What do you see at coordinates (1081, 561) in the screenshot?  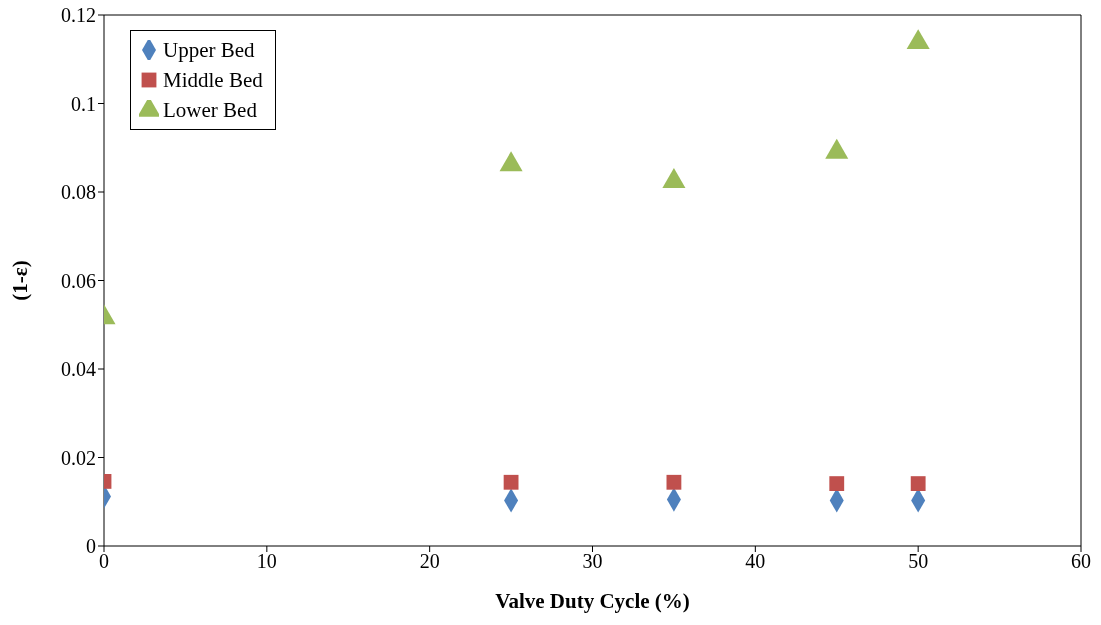 I see `x-tick-label: 60` at bounding box center [1081, 561].